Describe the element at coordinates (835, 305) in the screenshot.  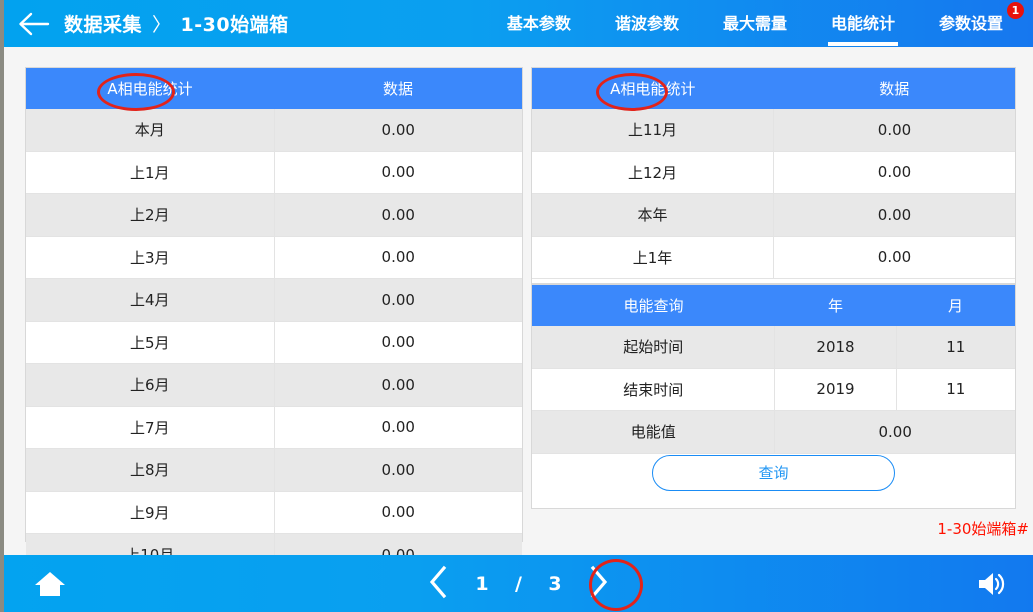
I see `column-header-year: 年` at that location.